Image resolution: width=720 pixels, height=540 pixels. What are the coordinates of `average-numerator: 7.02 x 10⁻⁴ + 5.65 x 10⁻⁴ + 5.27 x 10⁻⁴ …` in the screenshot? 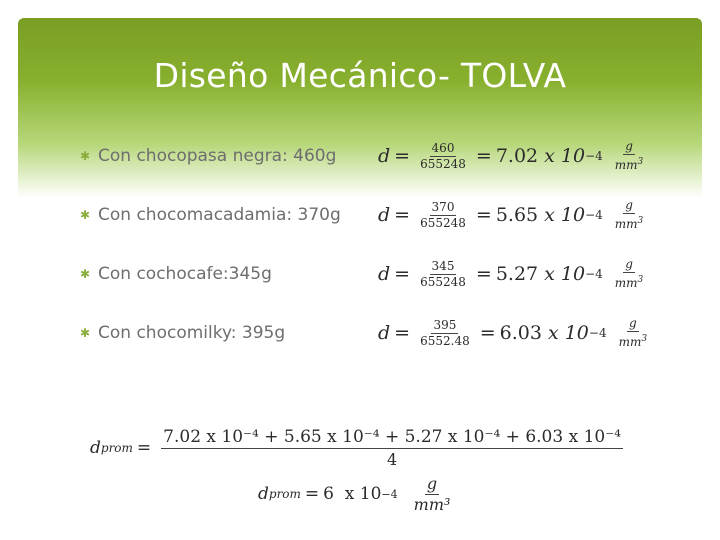 It's located at (392, 437).